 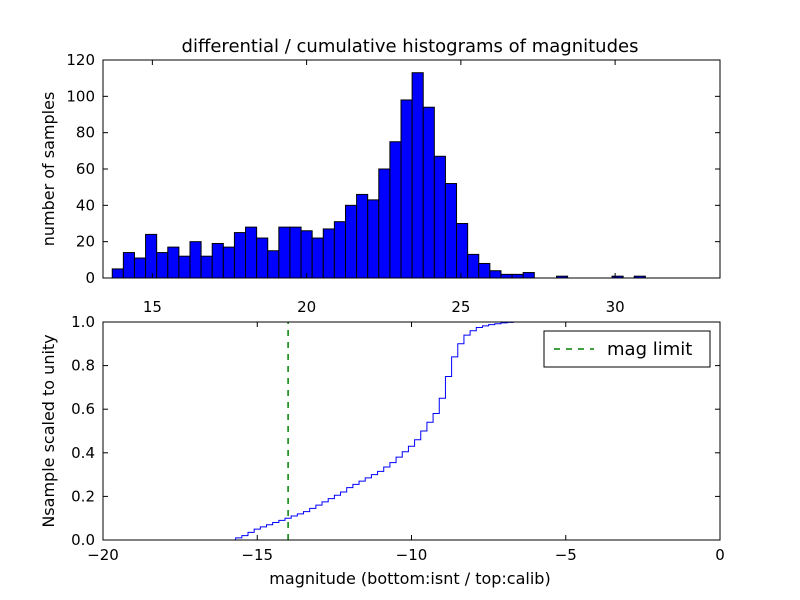 I want to click on cumulative-ytick-label: 0.0, so click(x=83, y=540).